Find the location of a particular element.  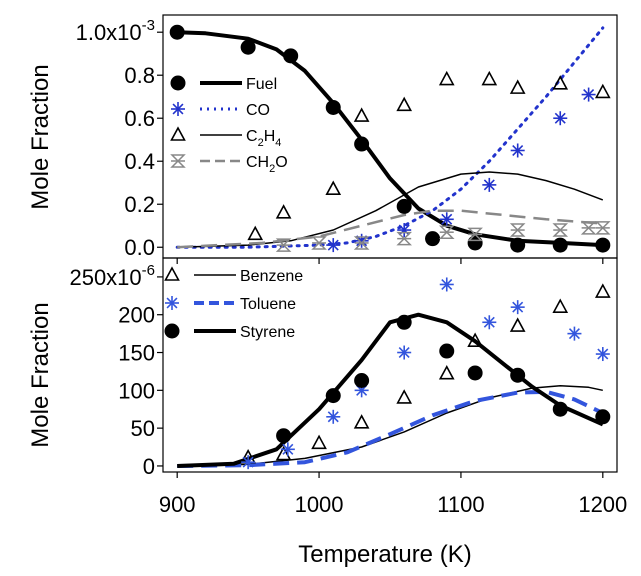

legend-marker-fuel is located at coordinates (178, 83).